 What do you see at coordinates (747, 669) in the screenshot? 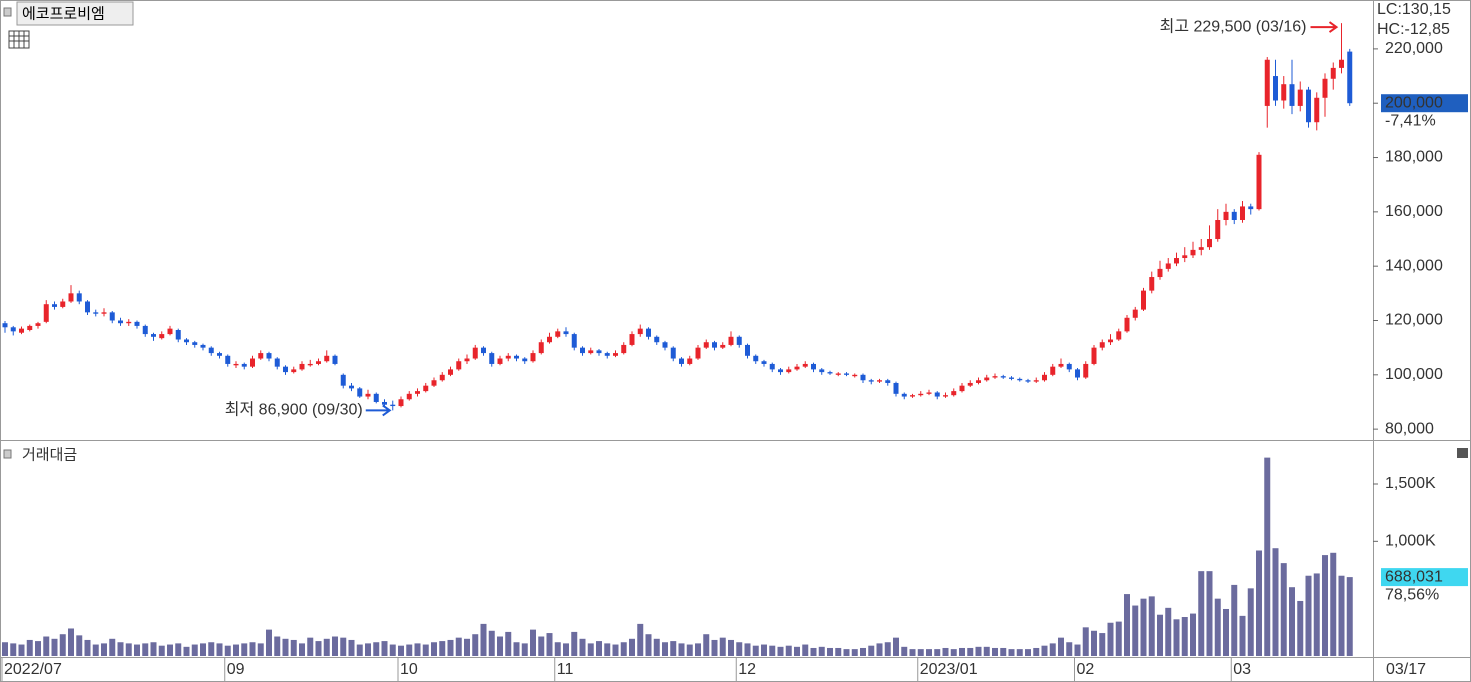
I see `x-tick-label: 12` at bounding box center [747, 669].